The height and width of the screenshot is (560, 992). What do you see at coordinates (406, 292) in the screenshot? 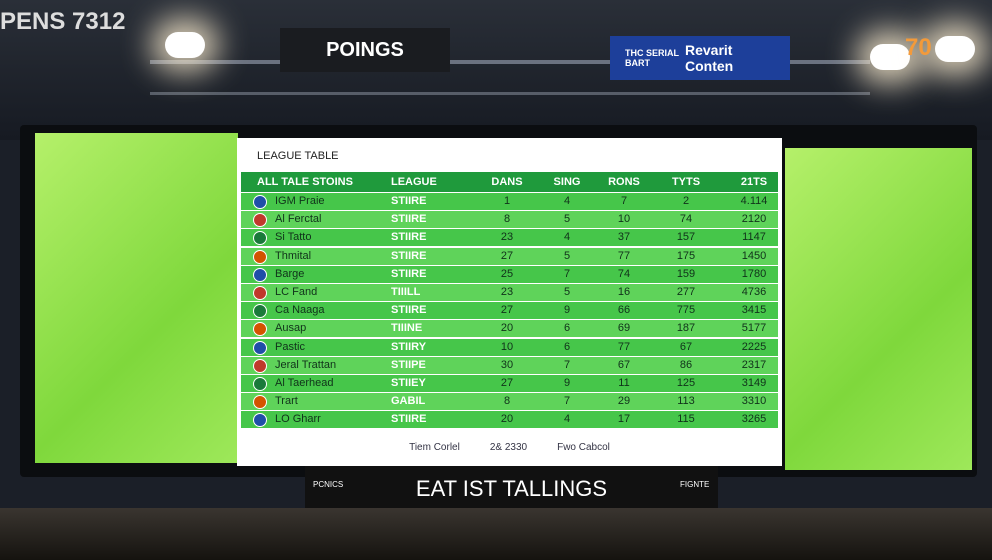
I see `table-cell: TIIILL` at bounding box center [406, 292].